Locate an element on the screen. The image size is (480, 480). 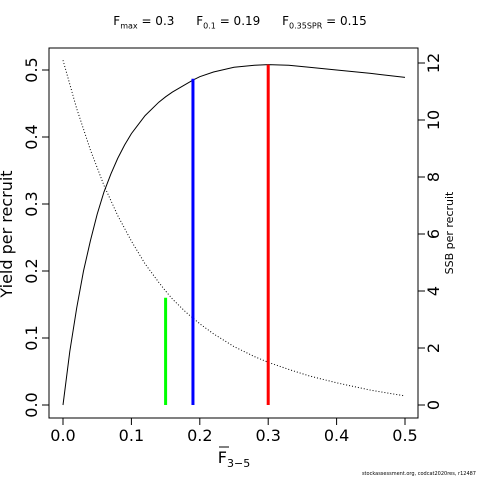
y-left-tick-label: 0.1 is located at coordinates (31, 337).